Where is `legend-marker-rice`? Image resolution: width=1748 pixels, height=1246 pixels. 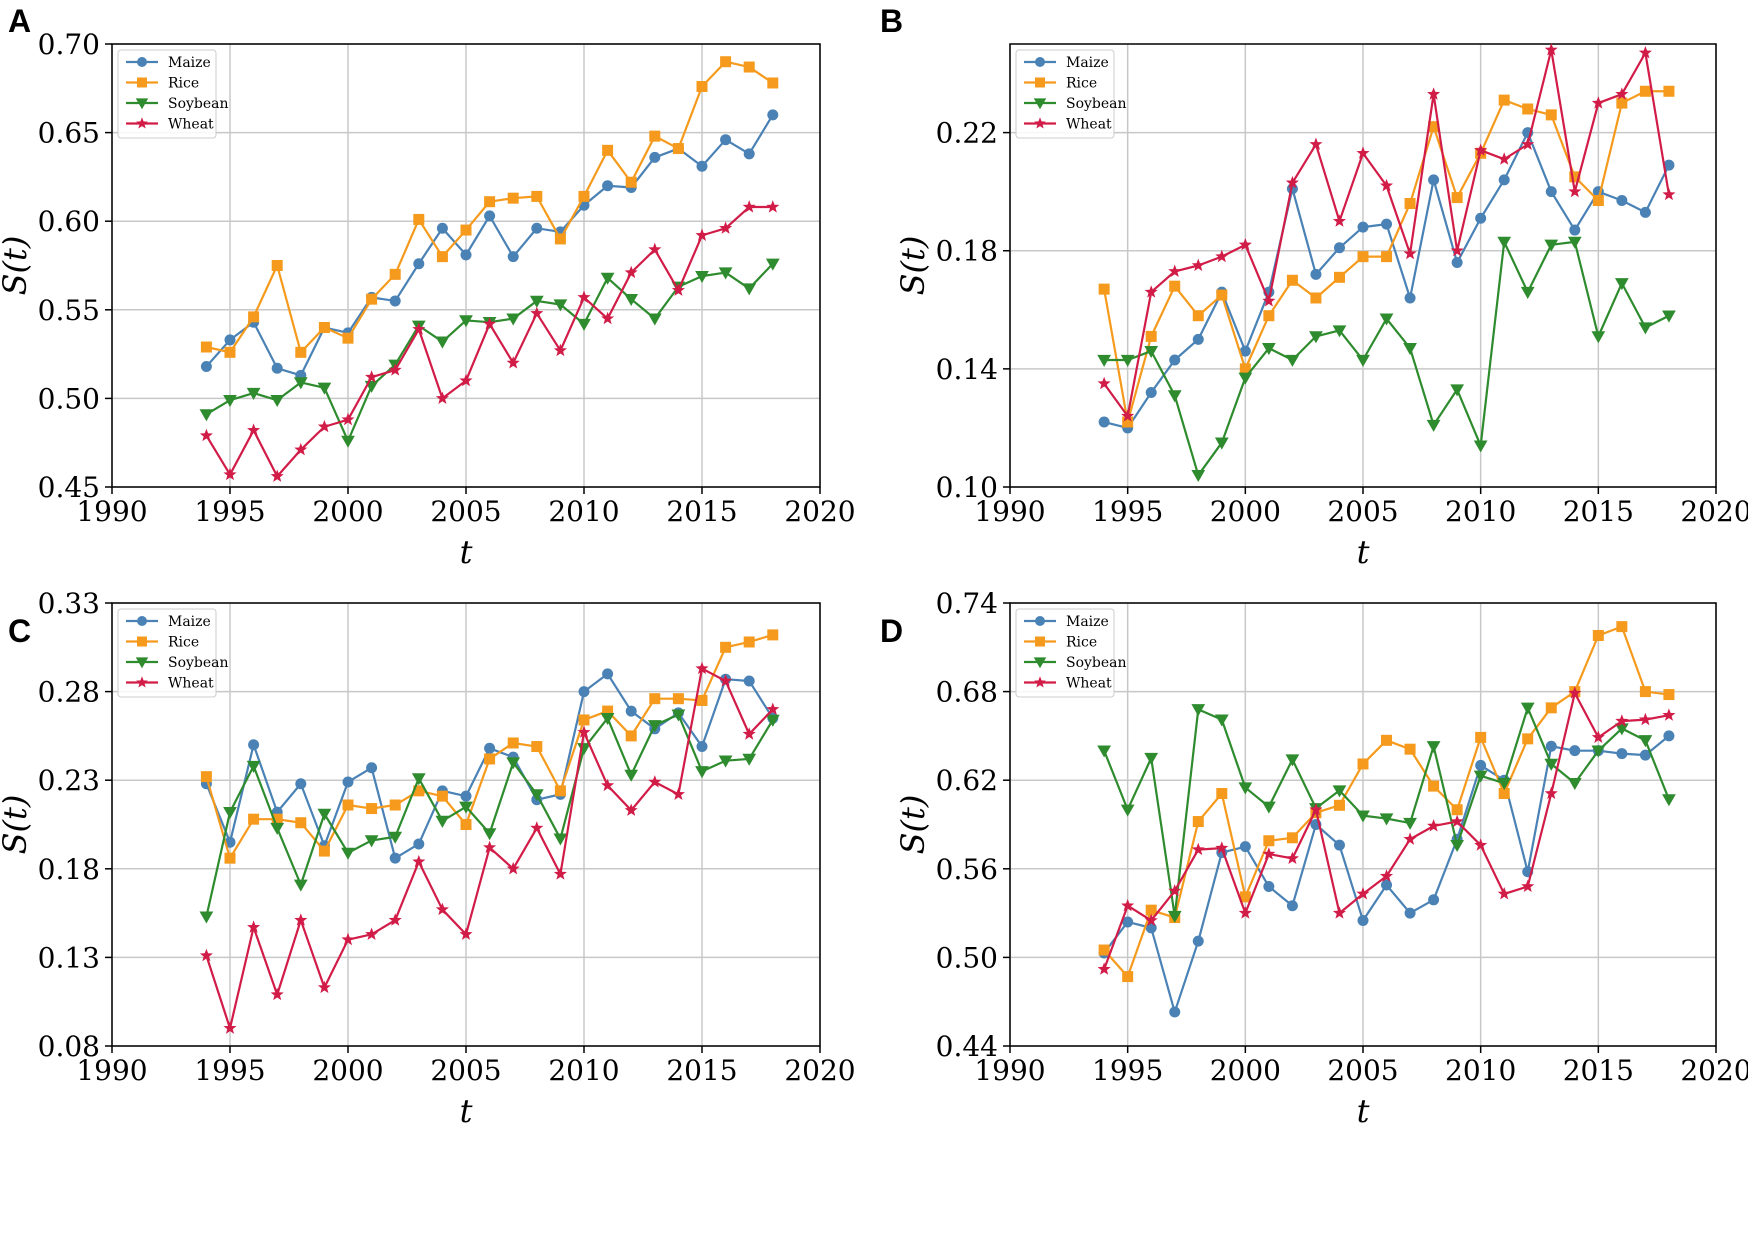
legend-marker-rice is located at coordinates (1040, 641).